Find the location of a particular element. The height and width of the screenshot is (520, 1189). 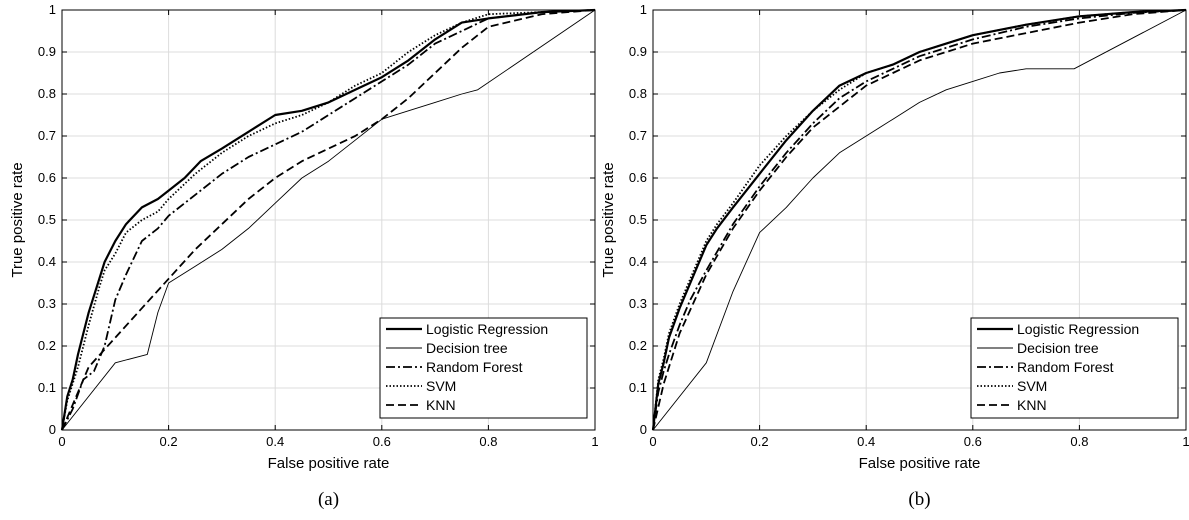

panel-caption: (b) is located at coordinates (919, 499).